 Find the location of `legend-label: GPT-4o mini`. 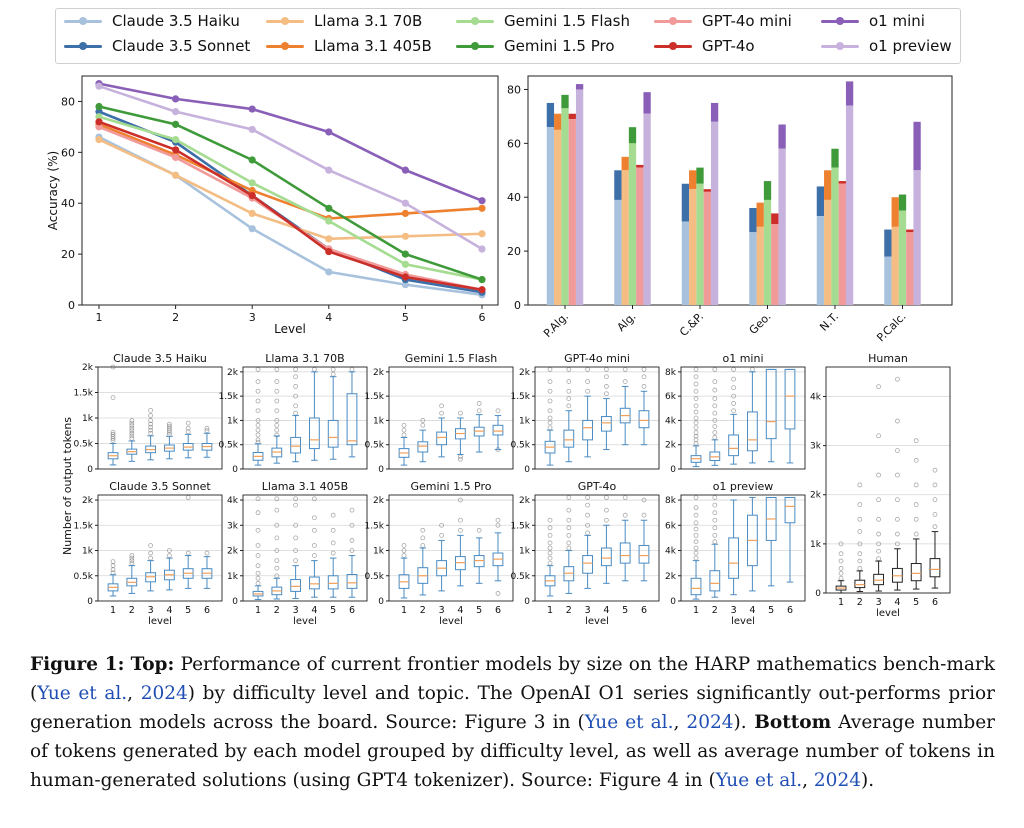

legend-label: GPT-4o mini is located at coordinates (747, 21).